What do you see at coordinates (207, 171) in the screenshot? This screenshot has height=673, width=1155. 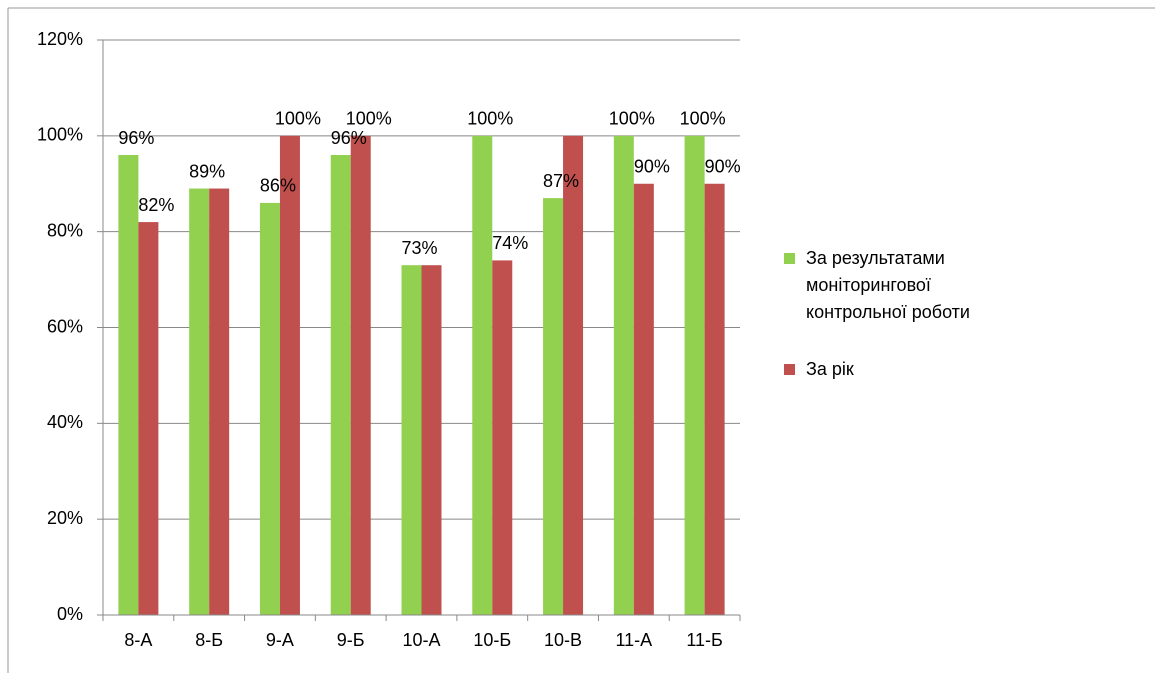 I see `data-label: 89%` at bounding box center [207, 171].